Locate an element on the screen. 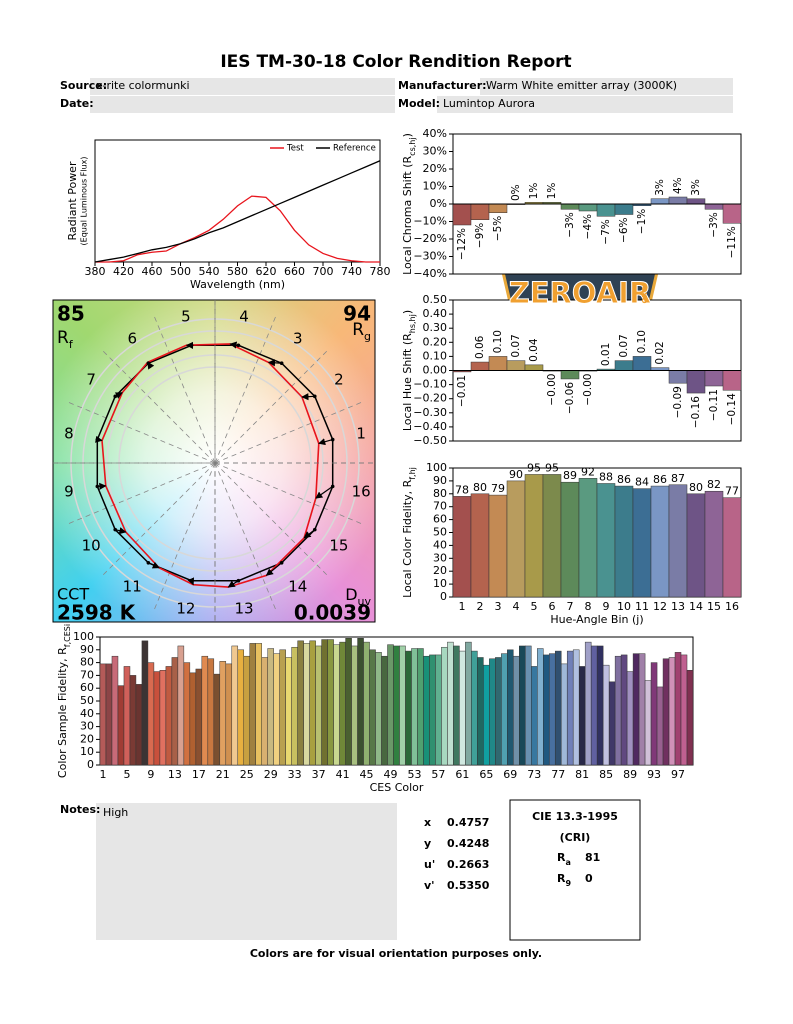  cri-item-label: R9 is located at coordinates (564, 880).